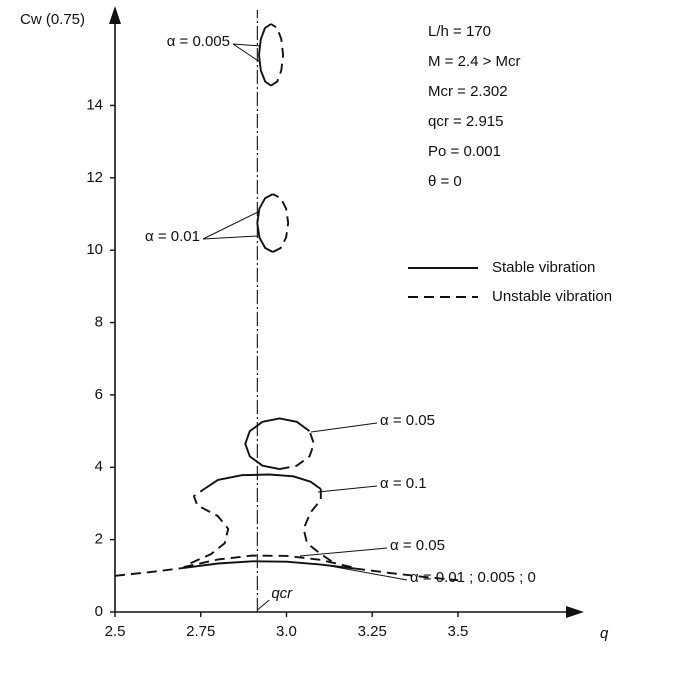  What do you see at coordinates (99, 322) in the screenshot?
I see `y-tick-label: 8` at bounding box center [99, 322].